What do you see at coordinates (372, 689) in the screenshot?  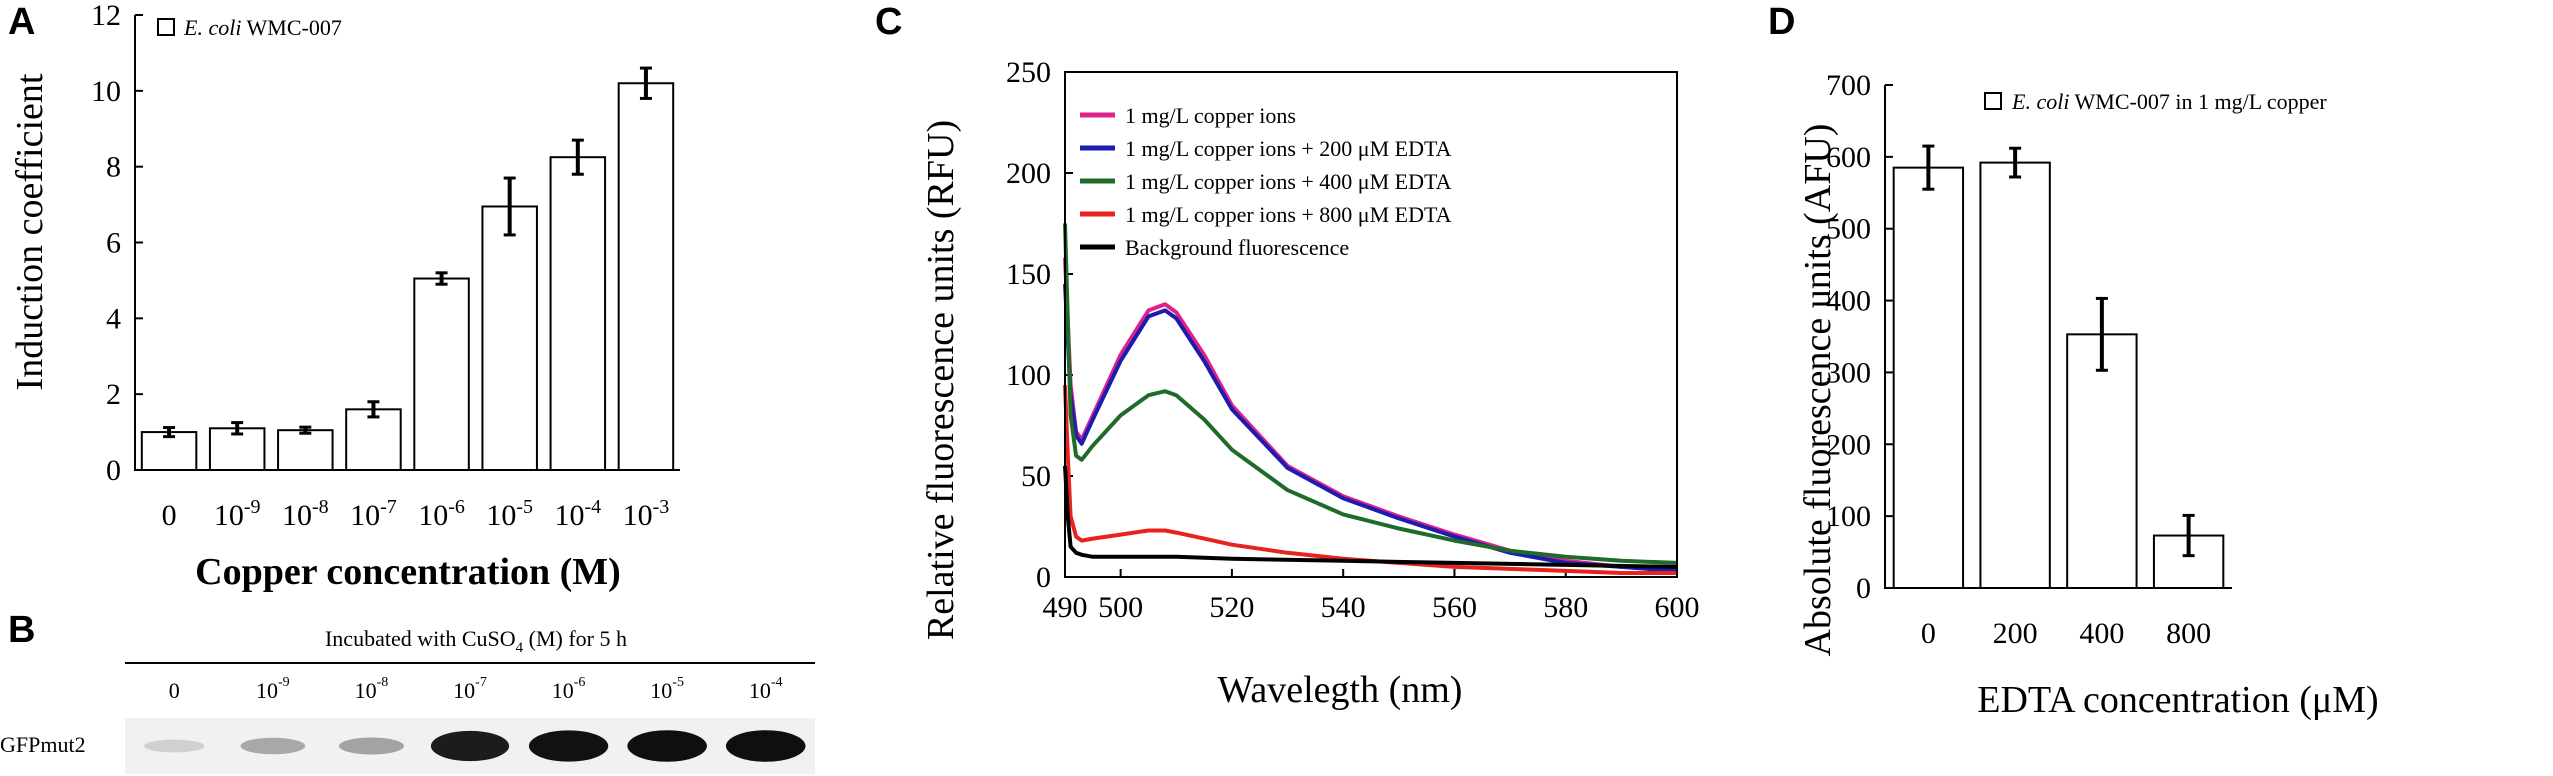 I see `panel-b-lane-label: 10-8` at bounding box center [372, 689].